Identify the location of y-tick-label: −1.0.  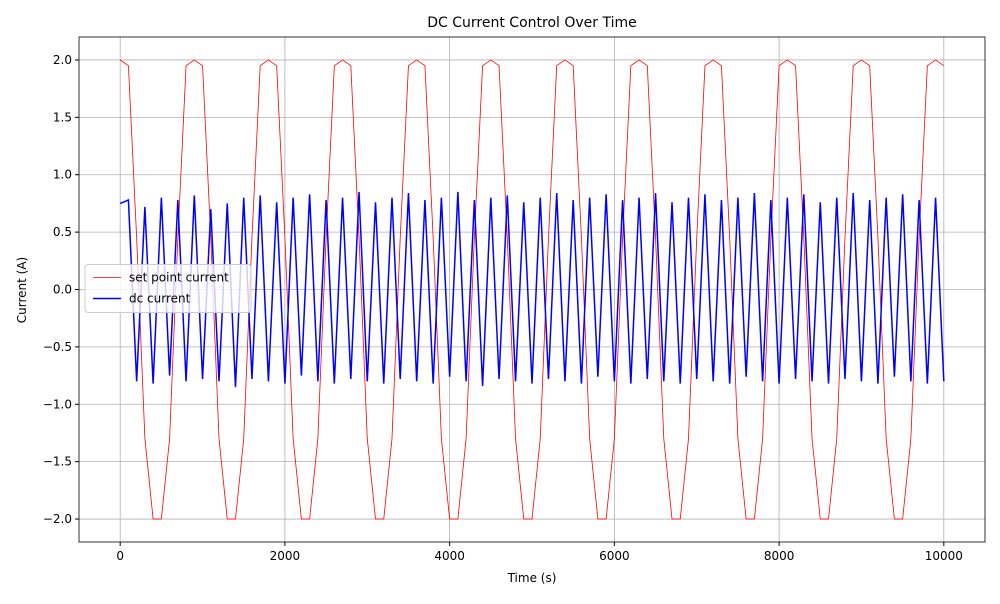
(57, 404).